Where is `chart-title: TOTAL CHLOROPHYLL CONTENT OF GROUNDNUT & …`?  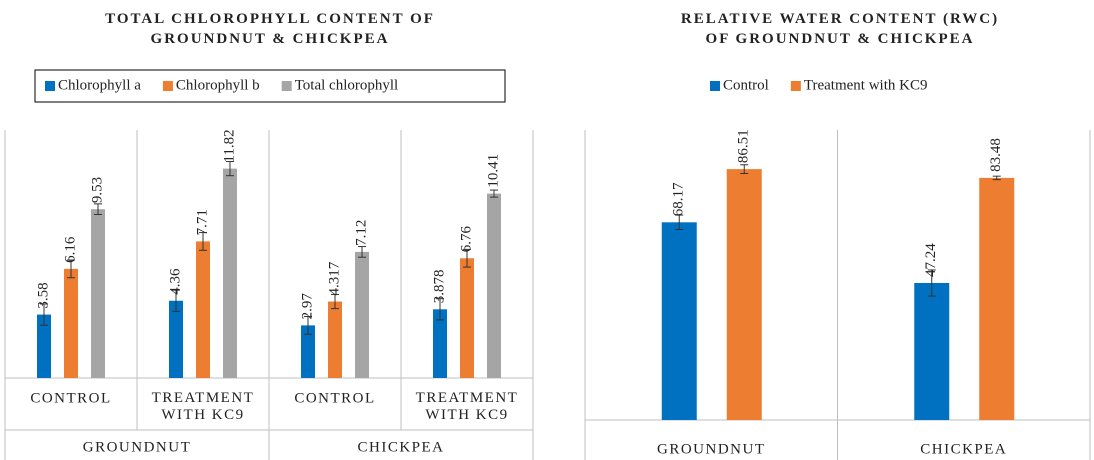
chart-title: TOTAL CHLOROPHYLL CONTENT OF GROUNDNUT & … is located at coordinates (270, 29).